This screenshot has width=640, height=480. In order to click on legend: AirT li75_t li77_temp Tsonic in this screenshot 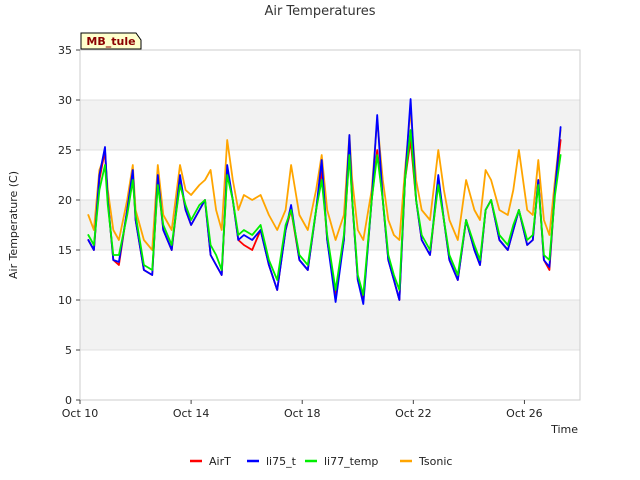, I will do `click(321, 461)`.